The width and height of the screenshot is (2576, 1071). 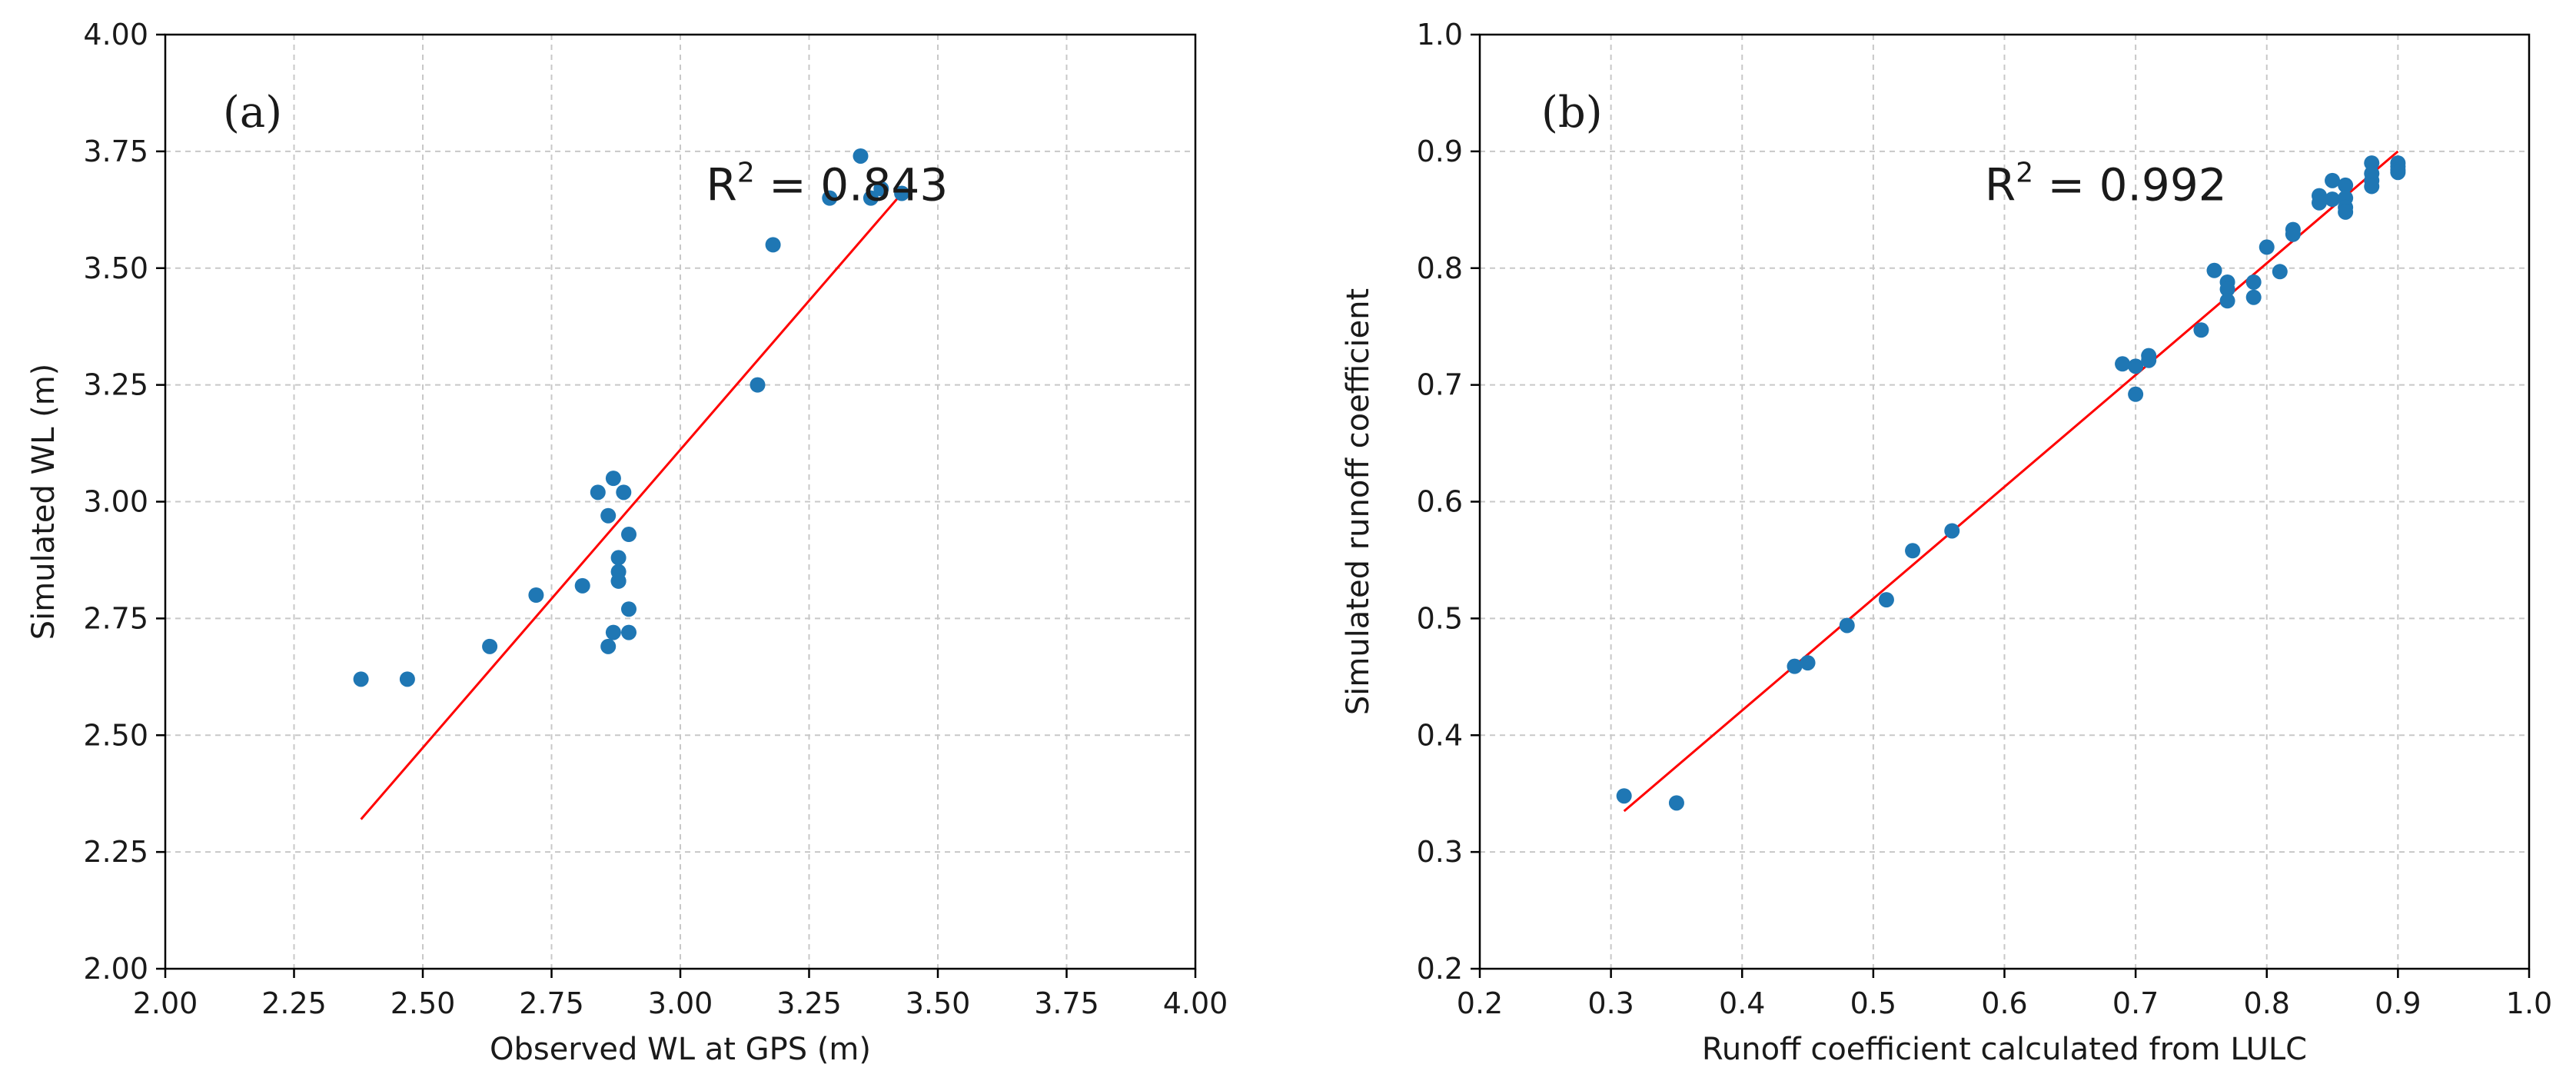 What do you see at coordinates (681, 1003) in the screenshot?
I see `x-tick-label: 3.00` at bounding box center [681, 1003].